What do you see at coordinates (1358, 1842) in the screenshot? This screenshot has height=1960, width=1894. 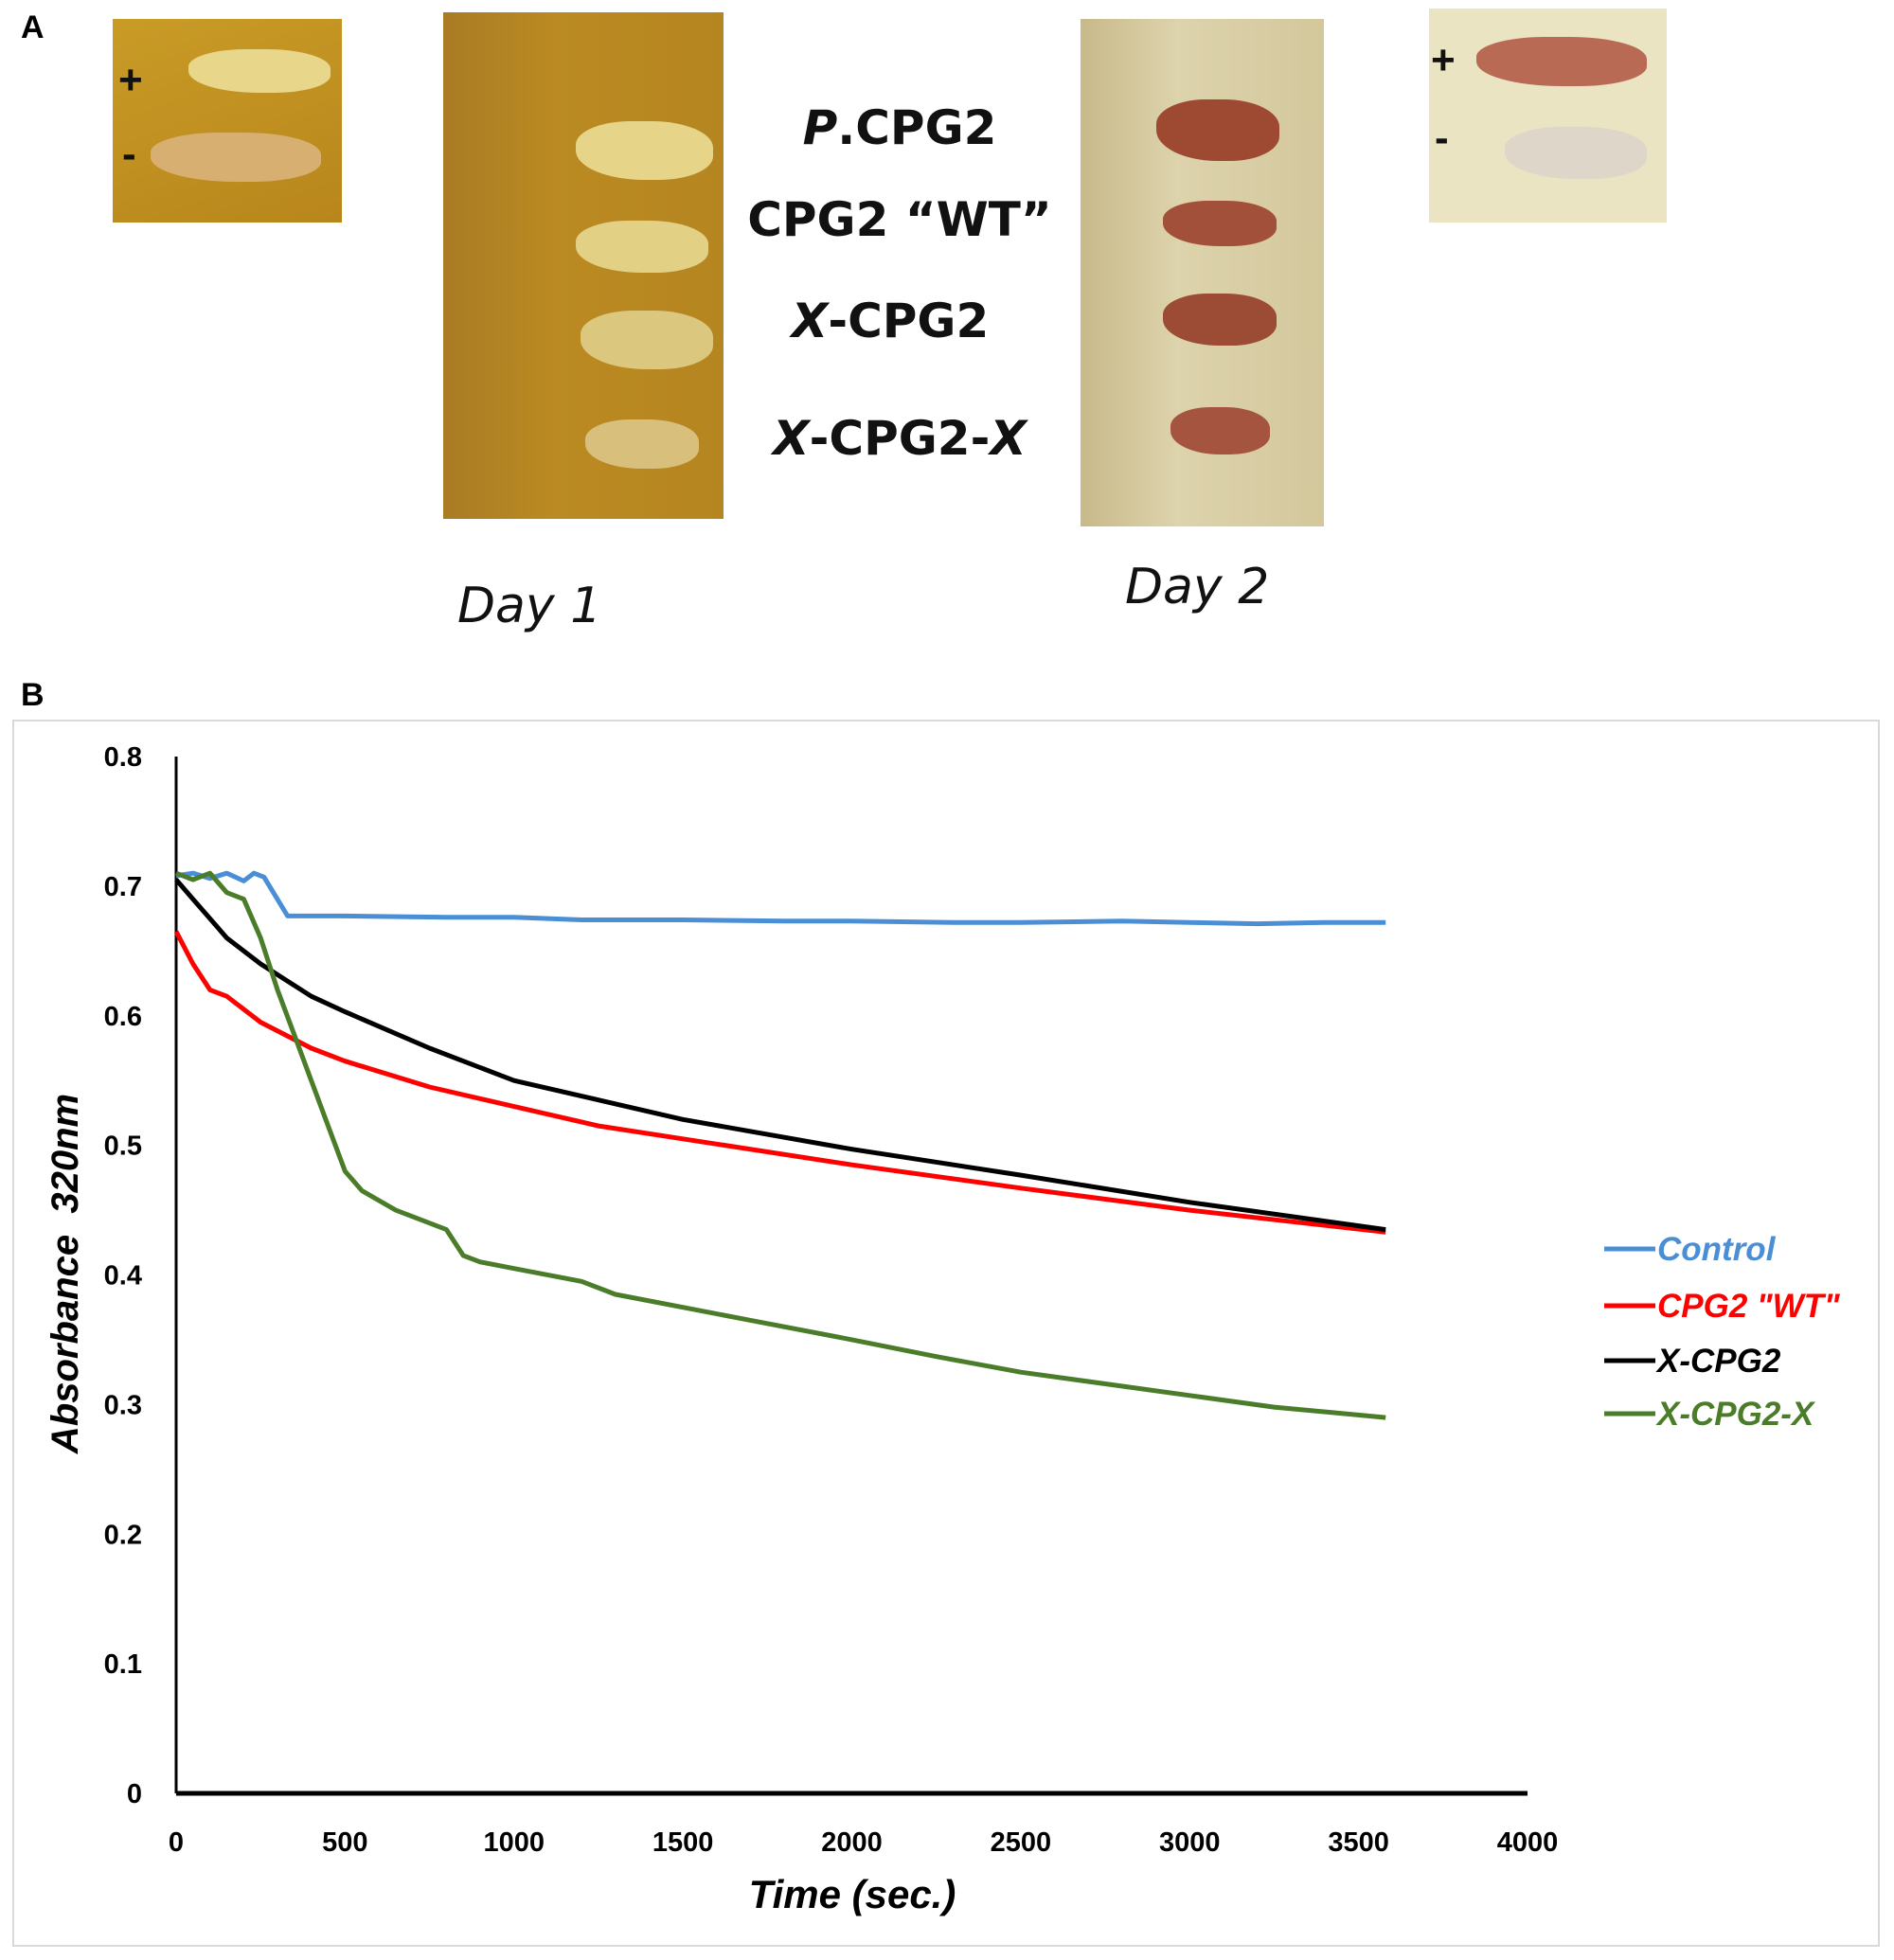 I see `x-tick-label: 3500` at bounding box center [1358, 1842].